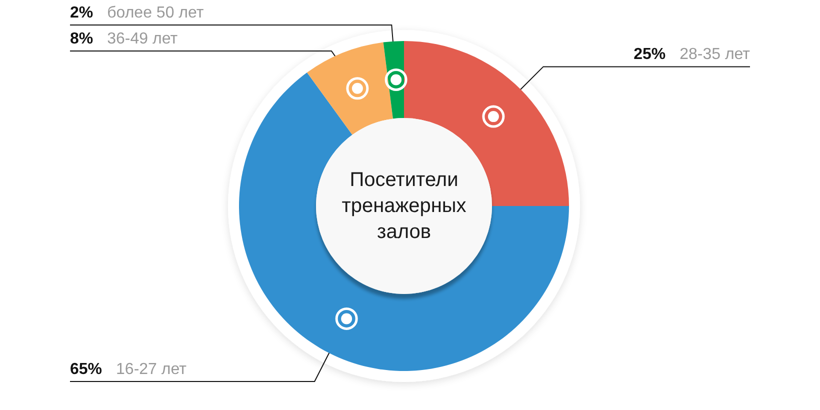 The image size is (820, 410). What do you see at coordinates (715, 55) in the screenshot?
I see `slice-label: 28-35 лет` at bounding box center [715, 55].